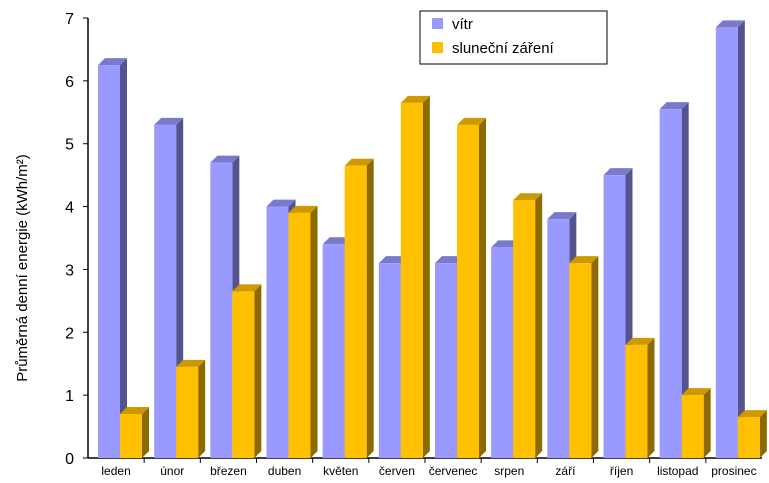  Describe the element at coordinates (565, 471) in the screenshot. I see `x-tick-label: září` at that location.